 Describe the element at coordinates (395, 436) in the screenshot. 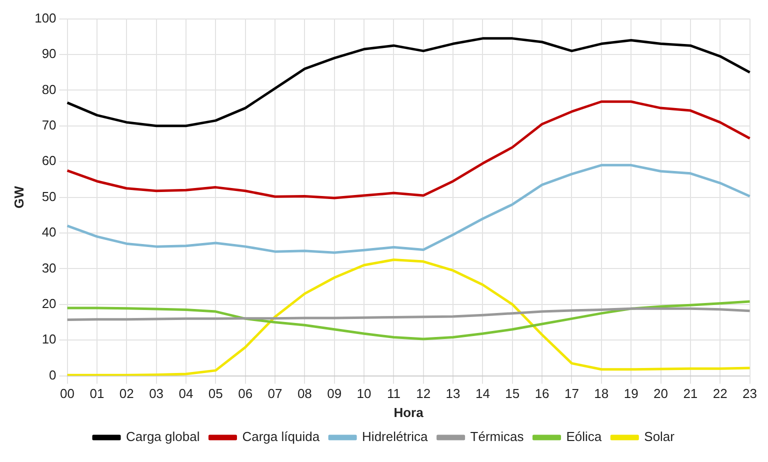

I see `legend-label: Hidrelétrica` at that location.